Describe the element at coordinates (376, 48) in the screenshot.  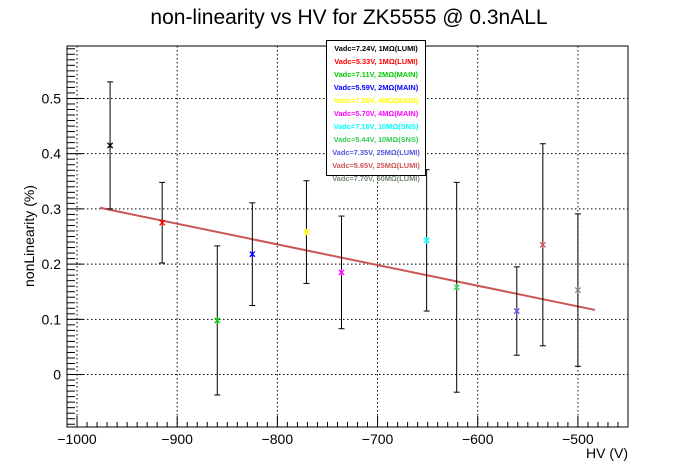
I see `legend-entry: Vadc=7.24V, 1MΩ(LUMI)` at that location.